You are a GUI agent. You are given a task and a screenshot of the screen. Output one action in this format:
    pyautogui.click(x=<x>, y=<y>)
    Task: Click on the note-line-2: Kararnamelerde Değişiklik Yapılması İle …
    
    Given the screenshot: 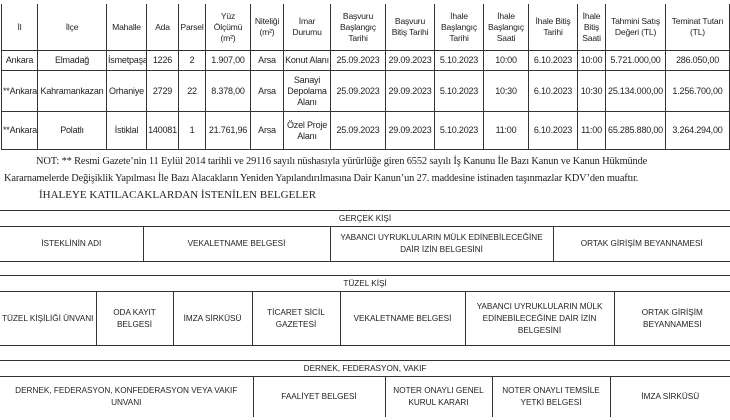 What is the action you would take?
    pyautogui.click(x=321, y=178)
    